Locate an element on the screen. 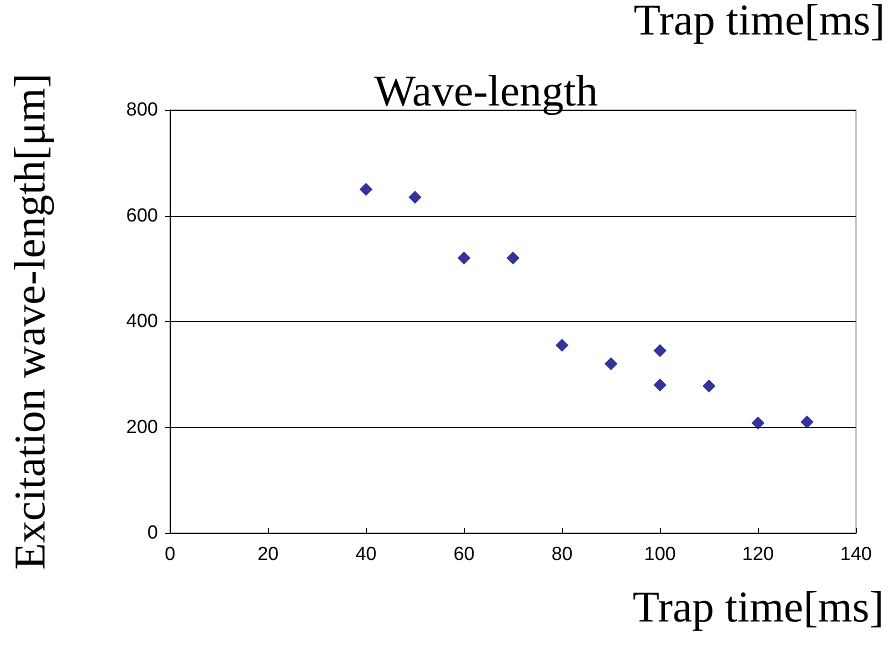 This screenshot has width=888, height=656. y-tick-label: 200 is located at coordinates (142, 427).